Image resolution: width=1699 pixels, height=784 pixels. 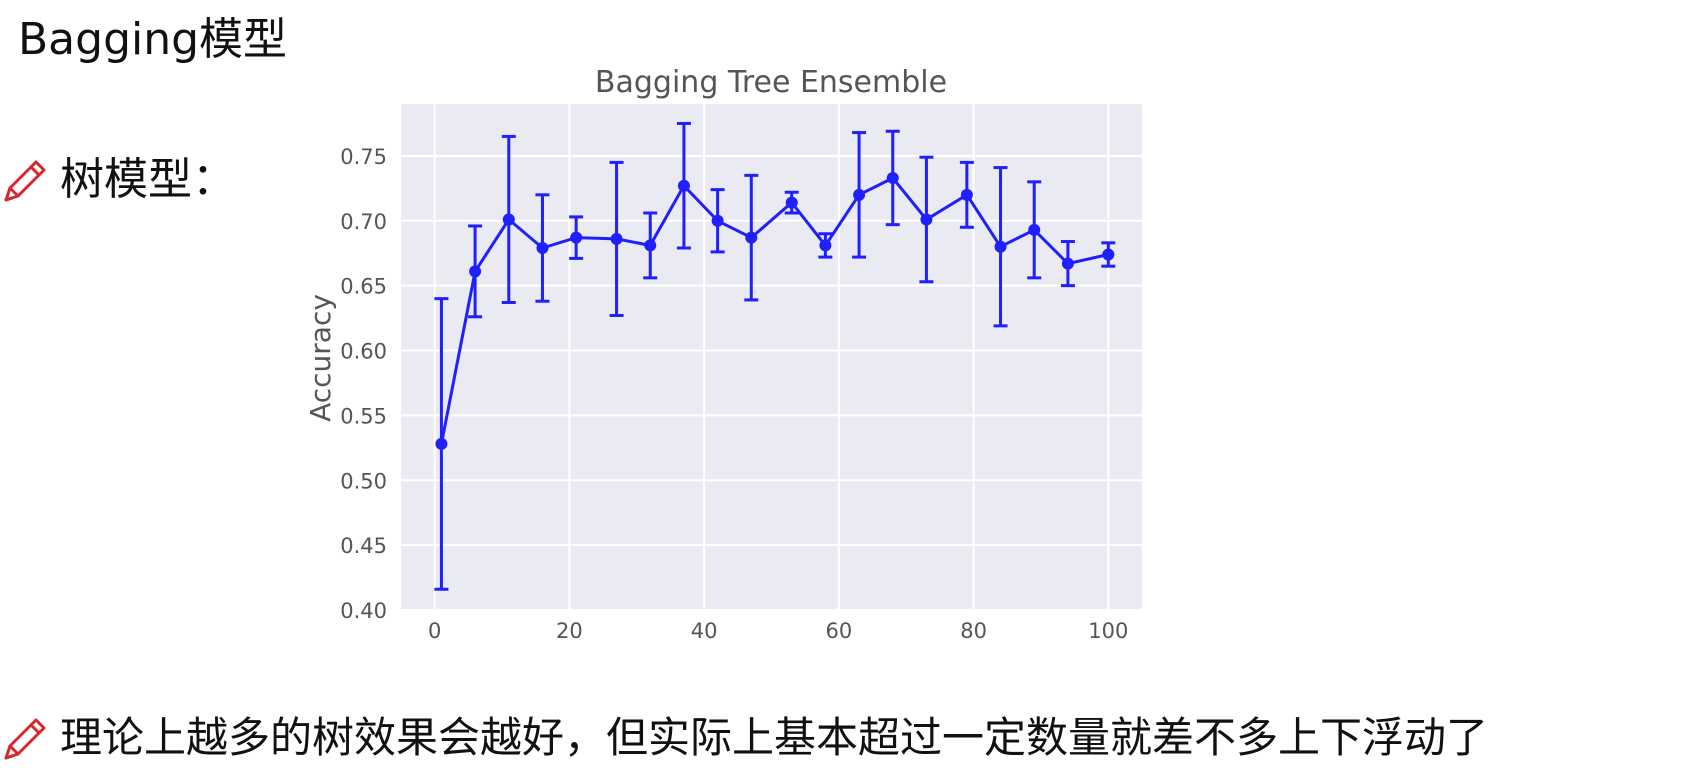 I want to click on bullet-conclusion: 理论上越多的树效果会越好，但实际上基本超过一定数量就差不多上下浮动了, so click(x=744, y=738).